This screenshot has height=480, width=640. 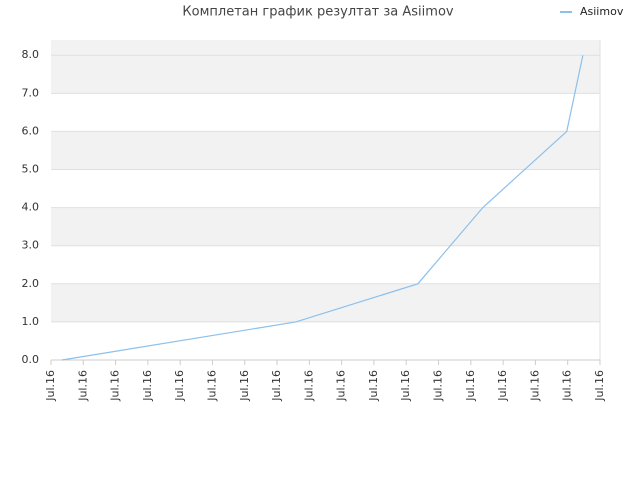 I want to click on y-tick-label: 5.0, so click(x=31, y=169).